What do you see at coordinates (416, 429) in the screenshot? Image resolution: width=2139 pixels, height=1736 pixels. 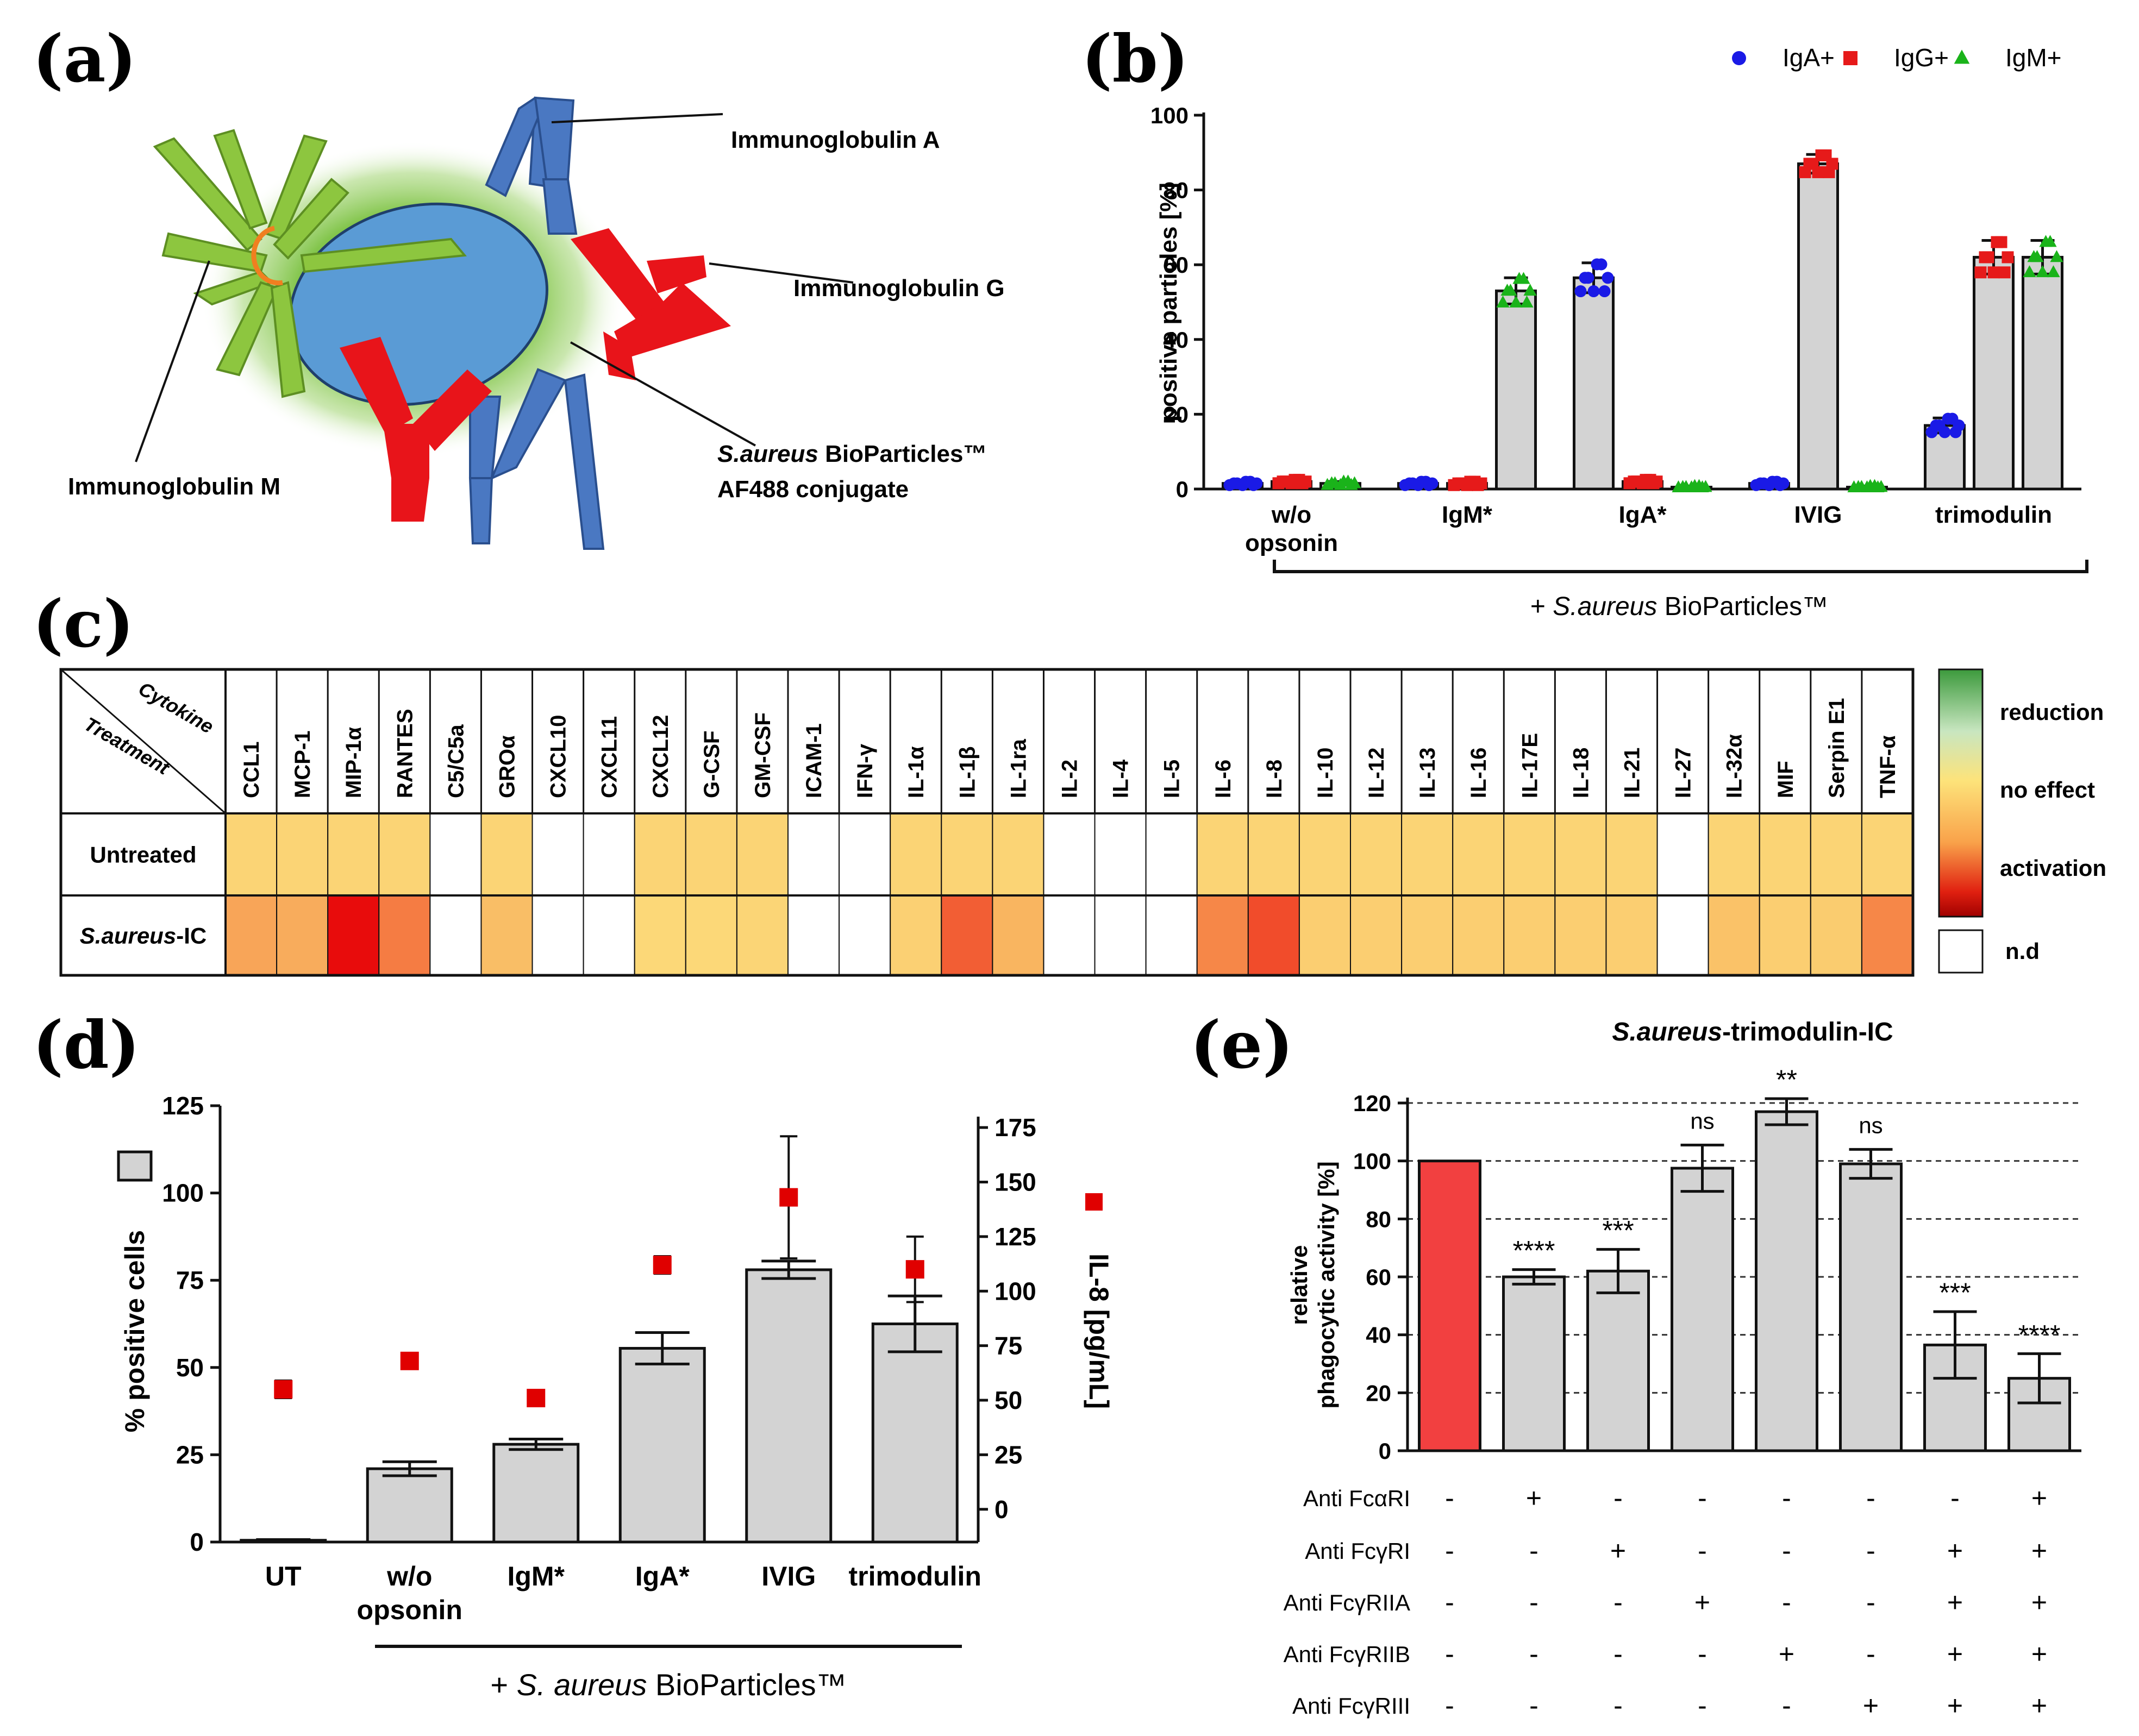 I see `igg-antibody-lower` at bounding box center [416, 429].